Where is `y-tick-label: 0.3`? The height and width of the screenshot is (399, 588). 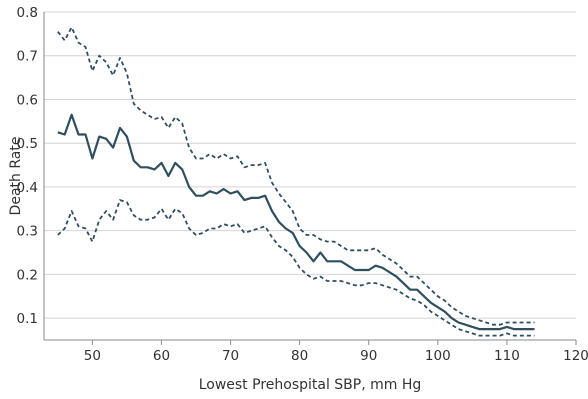 y-tick-label: 0.3 is located at coordinates (27, 232).